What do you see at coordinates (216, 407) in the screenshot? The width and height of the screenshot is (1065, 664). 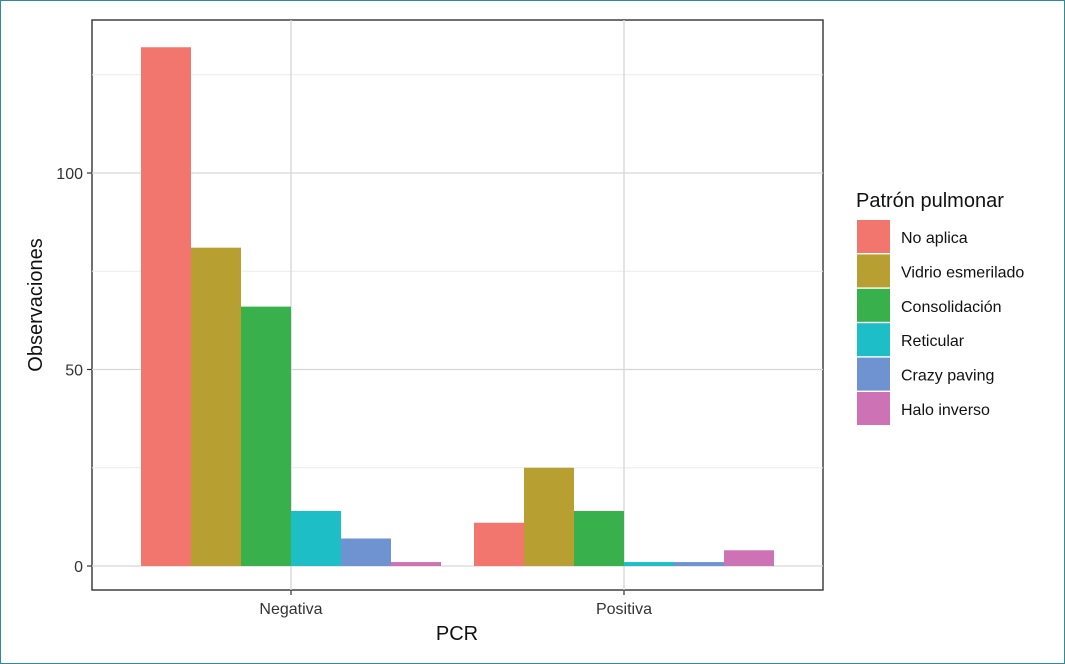 I see `bar-negativa-vidrio-esmerilado` at bounding box center [216, 407].